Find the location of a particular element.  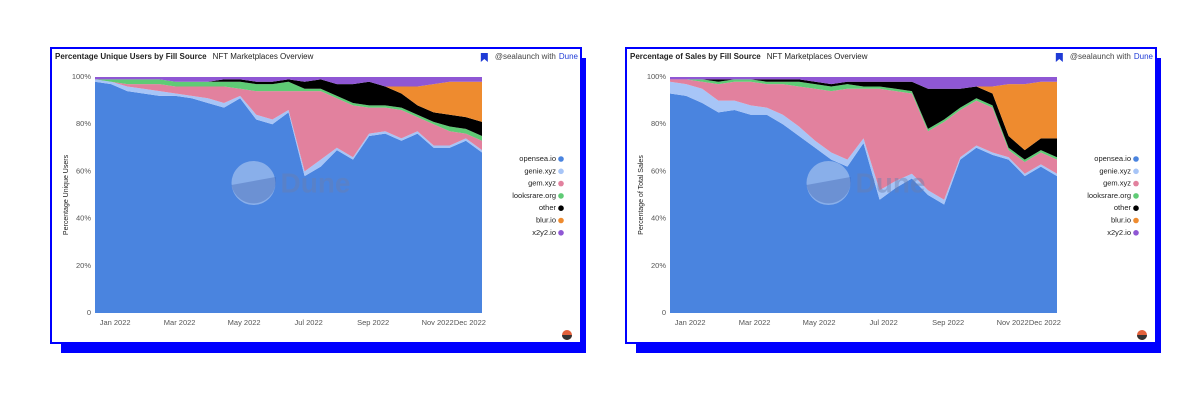

chart-title: Percentage of Sales by Fill Source is located at coordinates (695, 56).